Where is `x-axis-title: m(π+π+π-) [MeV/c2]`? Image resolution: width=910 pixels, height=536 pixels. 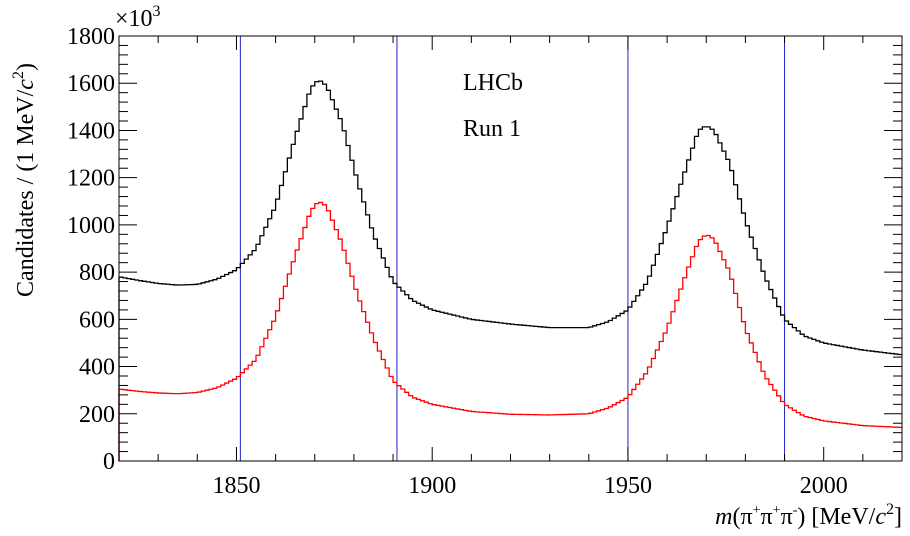 x-axis-title: m(π+π+π-) [MeV/c2] is located at coordinates (808, 515).